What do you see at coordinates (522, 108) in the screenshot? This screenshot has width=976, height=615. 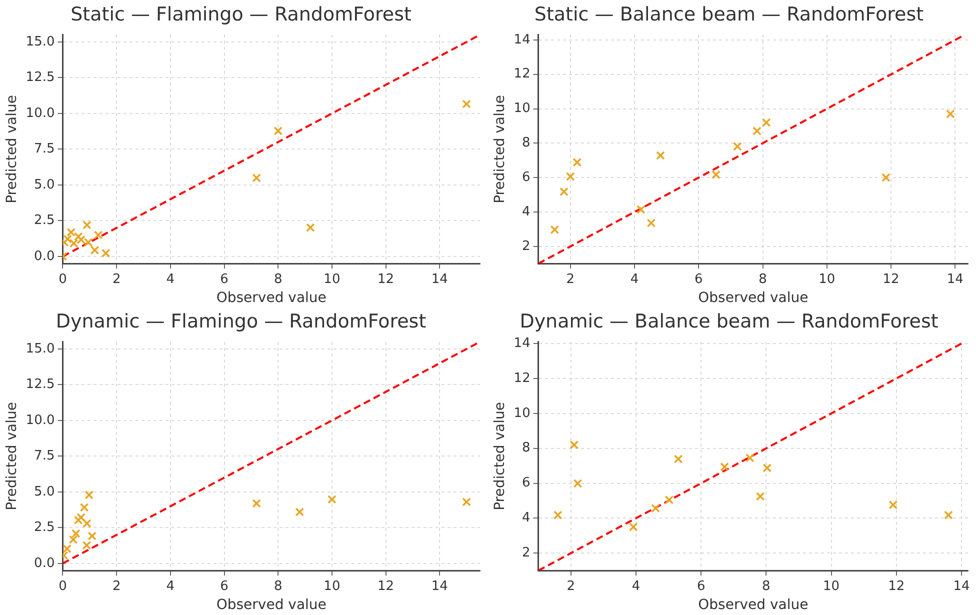 I see `y-tick-label: 10` at bounding box center [522, 108].